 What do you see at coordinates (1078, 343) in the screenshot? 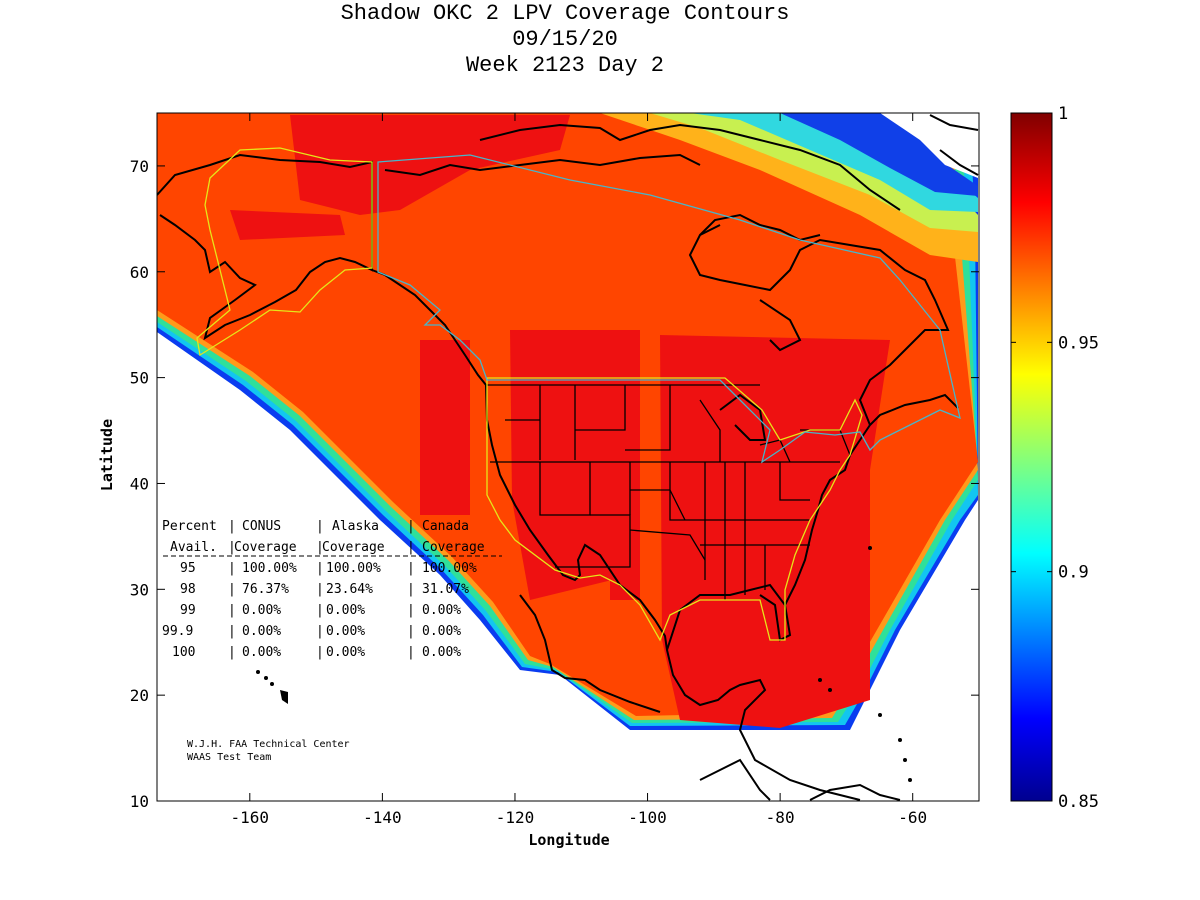
I see `colorbar-tick-label: 0.95` at bounding box center [1078, 343].